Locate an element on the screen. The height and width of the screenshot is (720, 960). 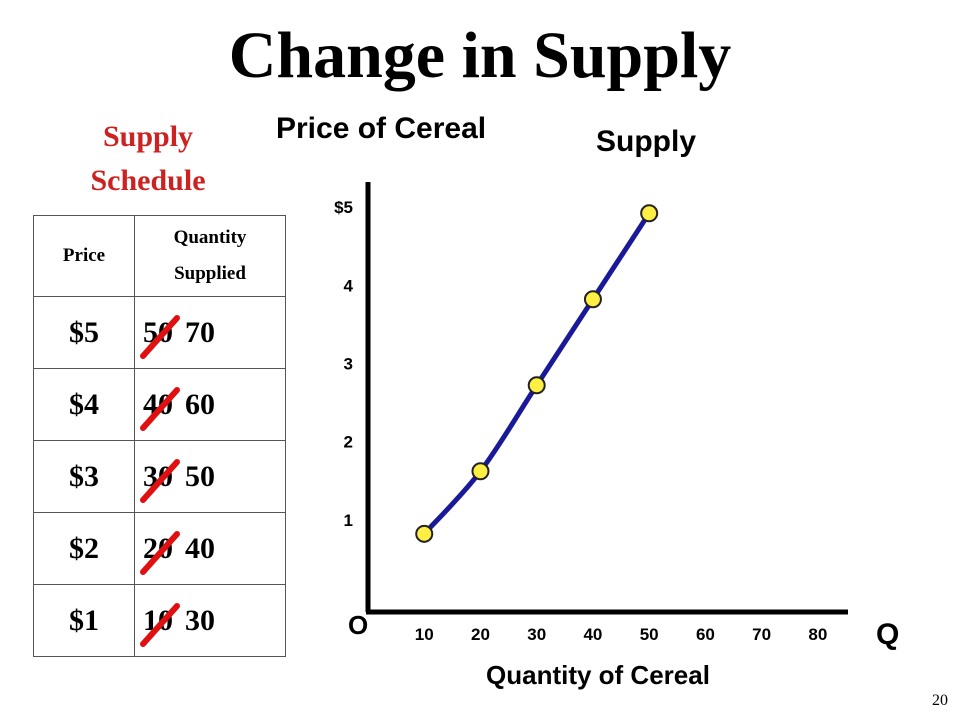
y-tick-label: 1 is located at coordinates (348, 520).